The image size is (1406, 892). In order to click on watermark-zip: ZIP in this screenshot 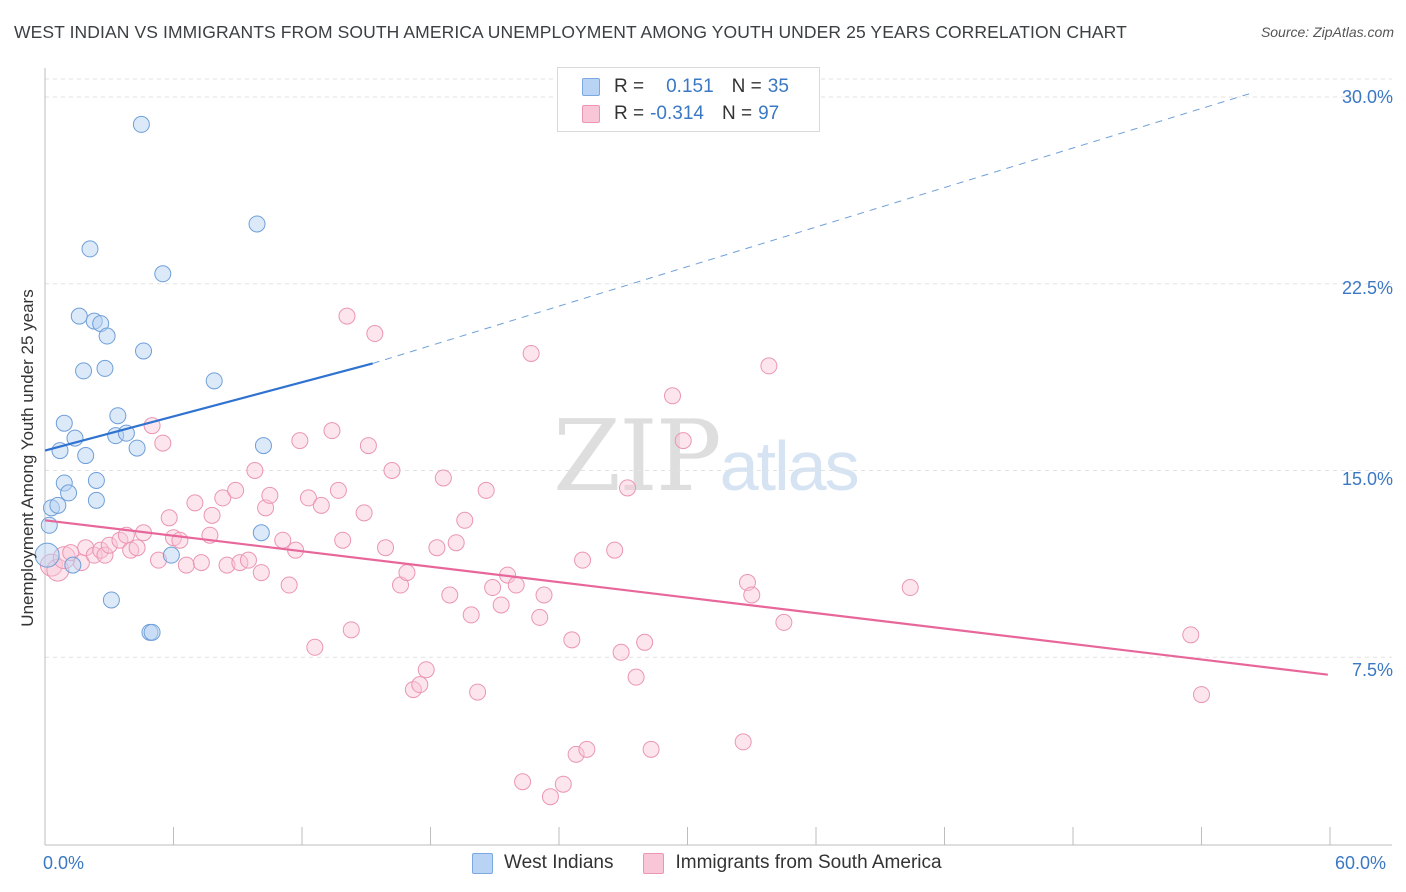, I will do `click(637, 457)`.